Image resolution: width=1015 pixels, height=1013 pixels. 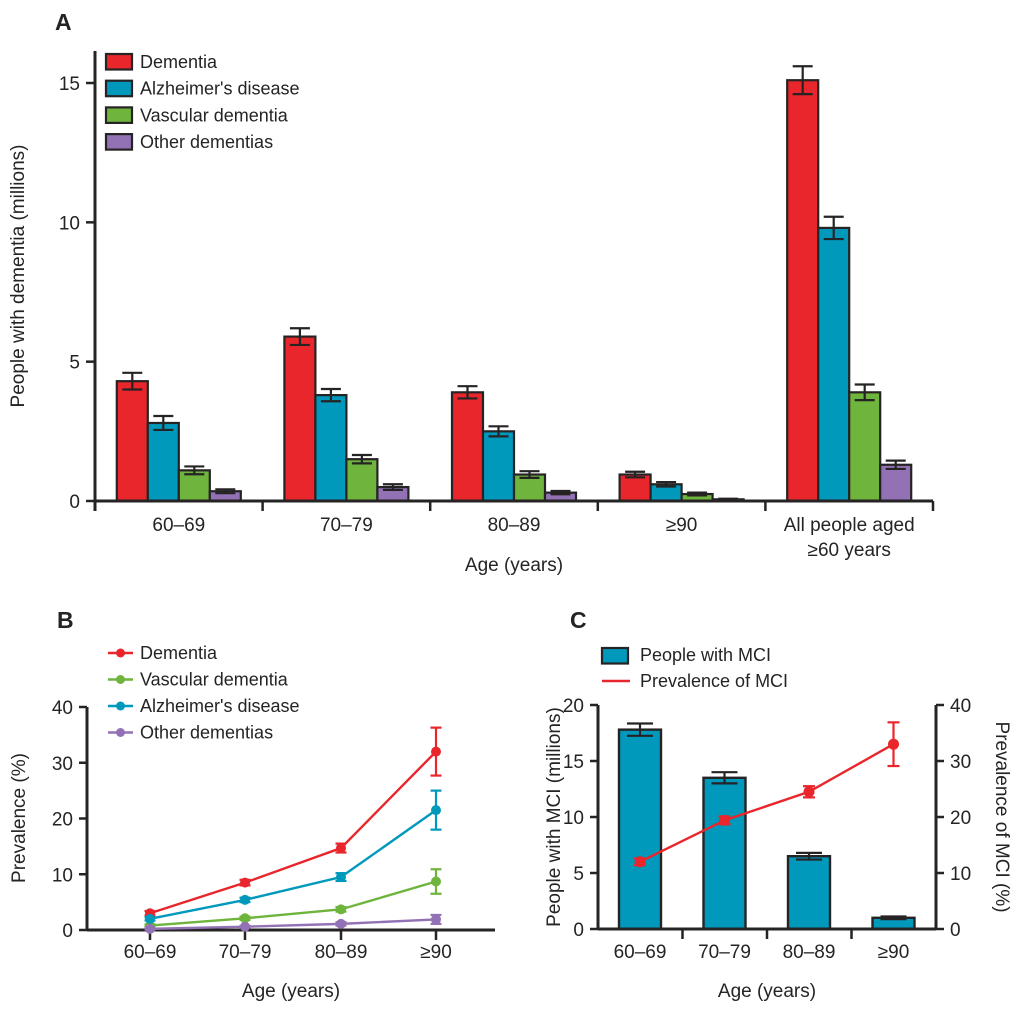 What do you see at coordinates (849, 550) in the screenshot?
I see `x-tick-label: ≥60 years` at bounding box center [849, 550].